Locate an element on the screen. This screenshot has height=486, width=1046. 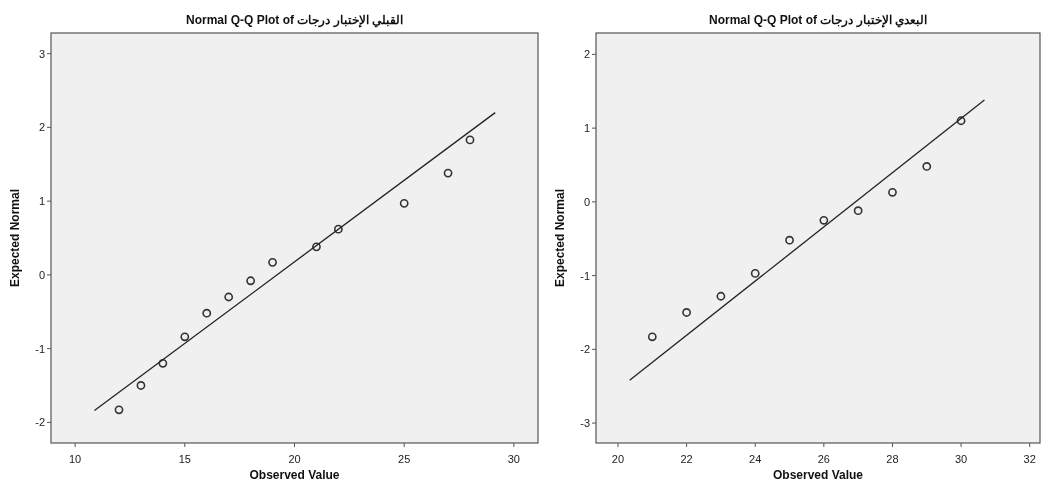
chart-title: Normal Q-Q Plot of القبلي الإختبار درجات is located at coordinates (294, 20).